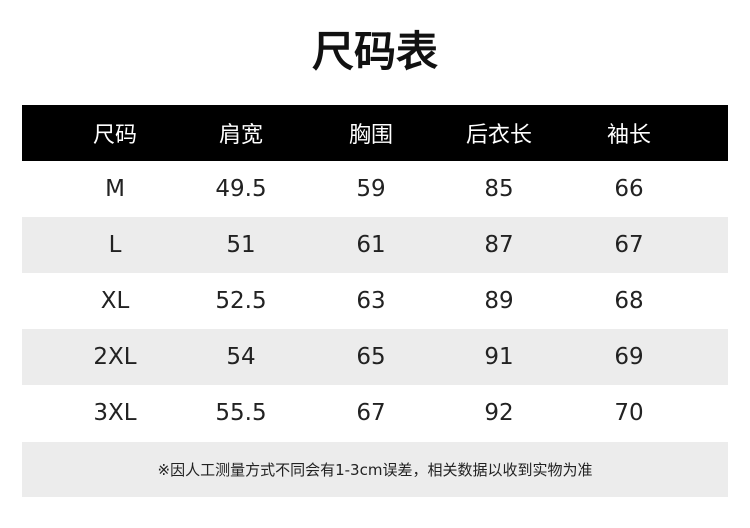  I want to click on table-row: XL 52.5 63 89 68, so click(375, 301).